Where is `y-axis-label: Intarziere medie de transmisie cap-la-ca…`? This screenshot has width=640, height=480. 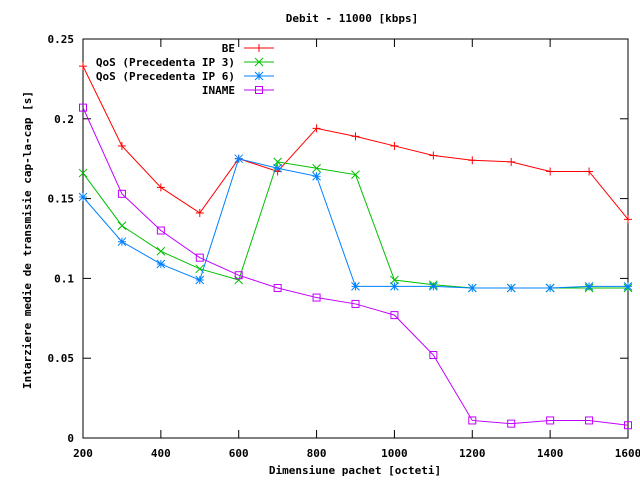
y-axis-label: Intarziere medie de transmisie cap-la-ca… is located at coordinates (27, 240).